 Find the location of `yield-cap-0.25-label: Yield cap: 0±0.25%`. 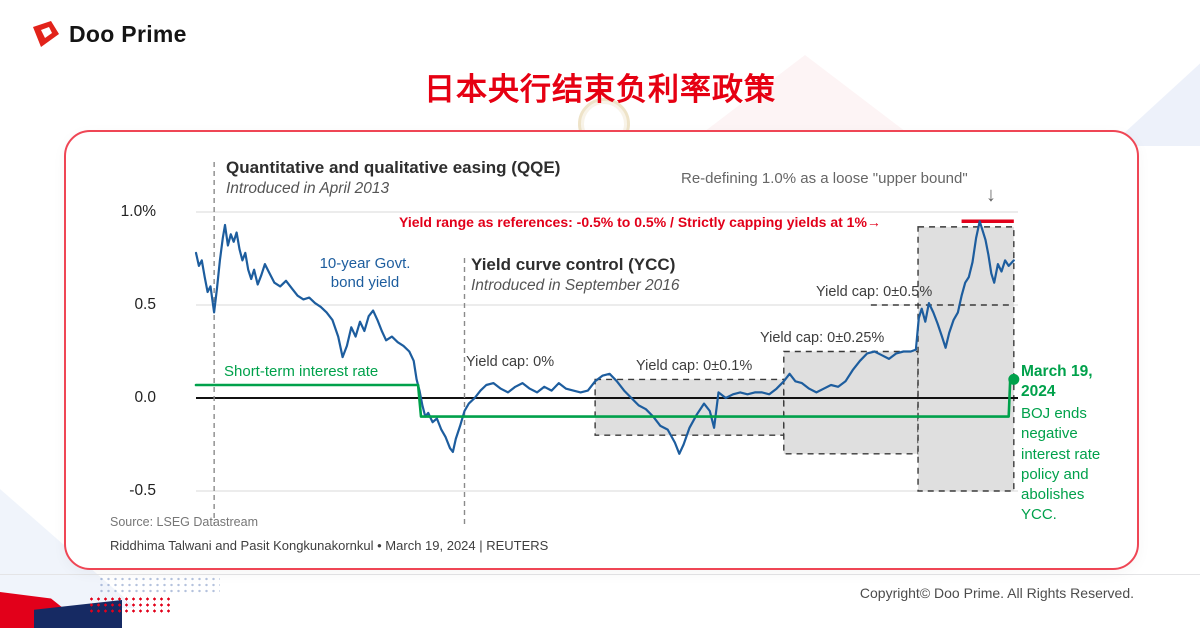

yield-cap-0.25-label: Yield cap: 0±0.25% is located at coordinates (822, 338).